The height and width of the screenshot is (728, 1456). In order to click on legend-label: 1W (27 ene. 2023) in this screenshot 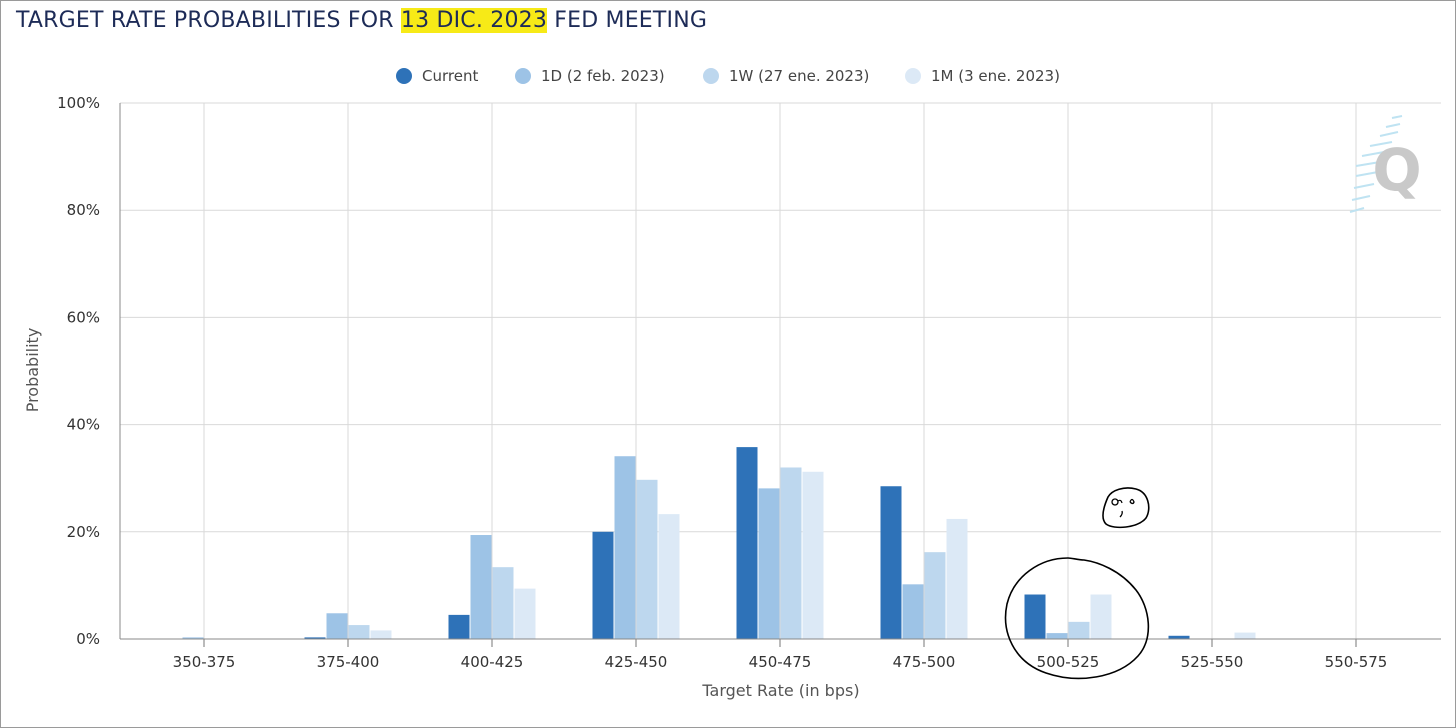, I will do `click(799, 76)`.